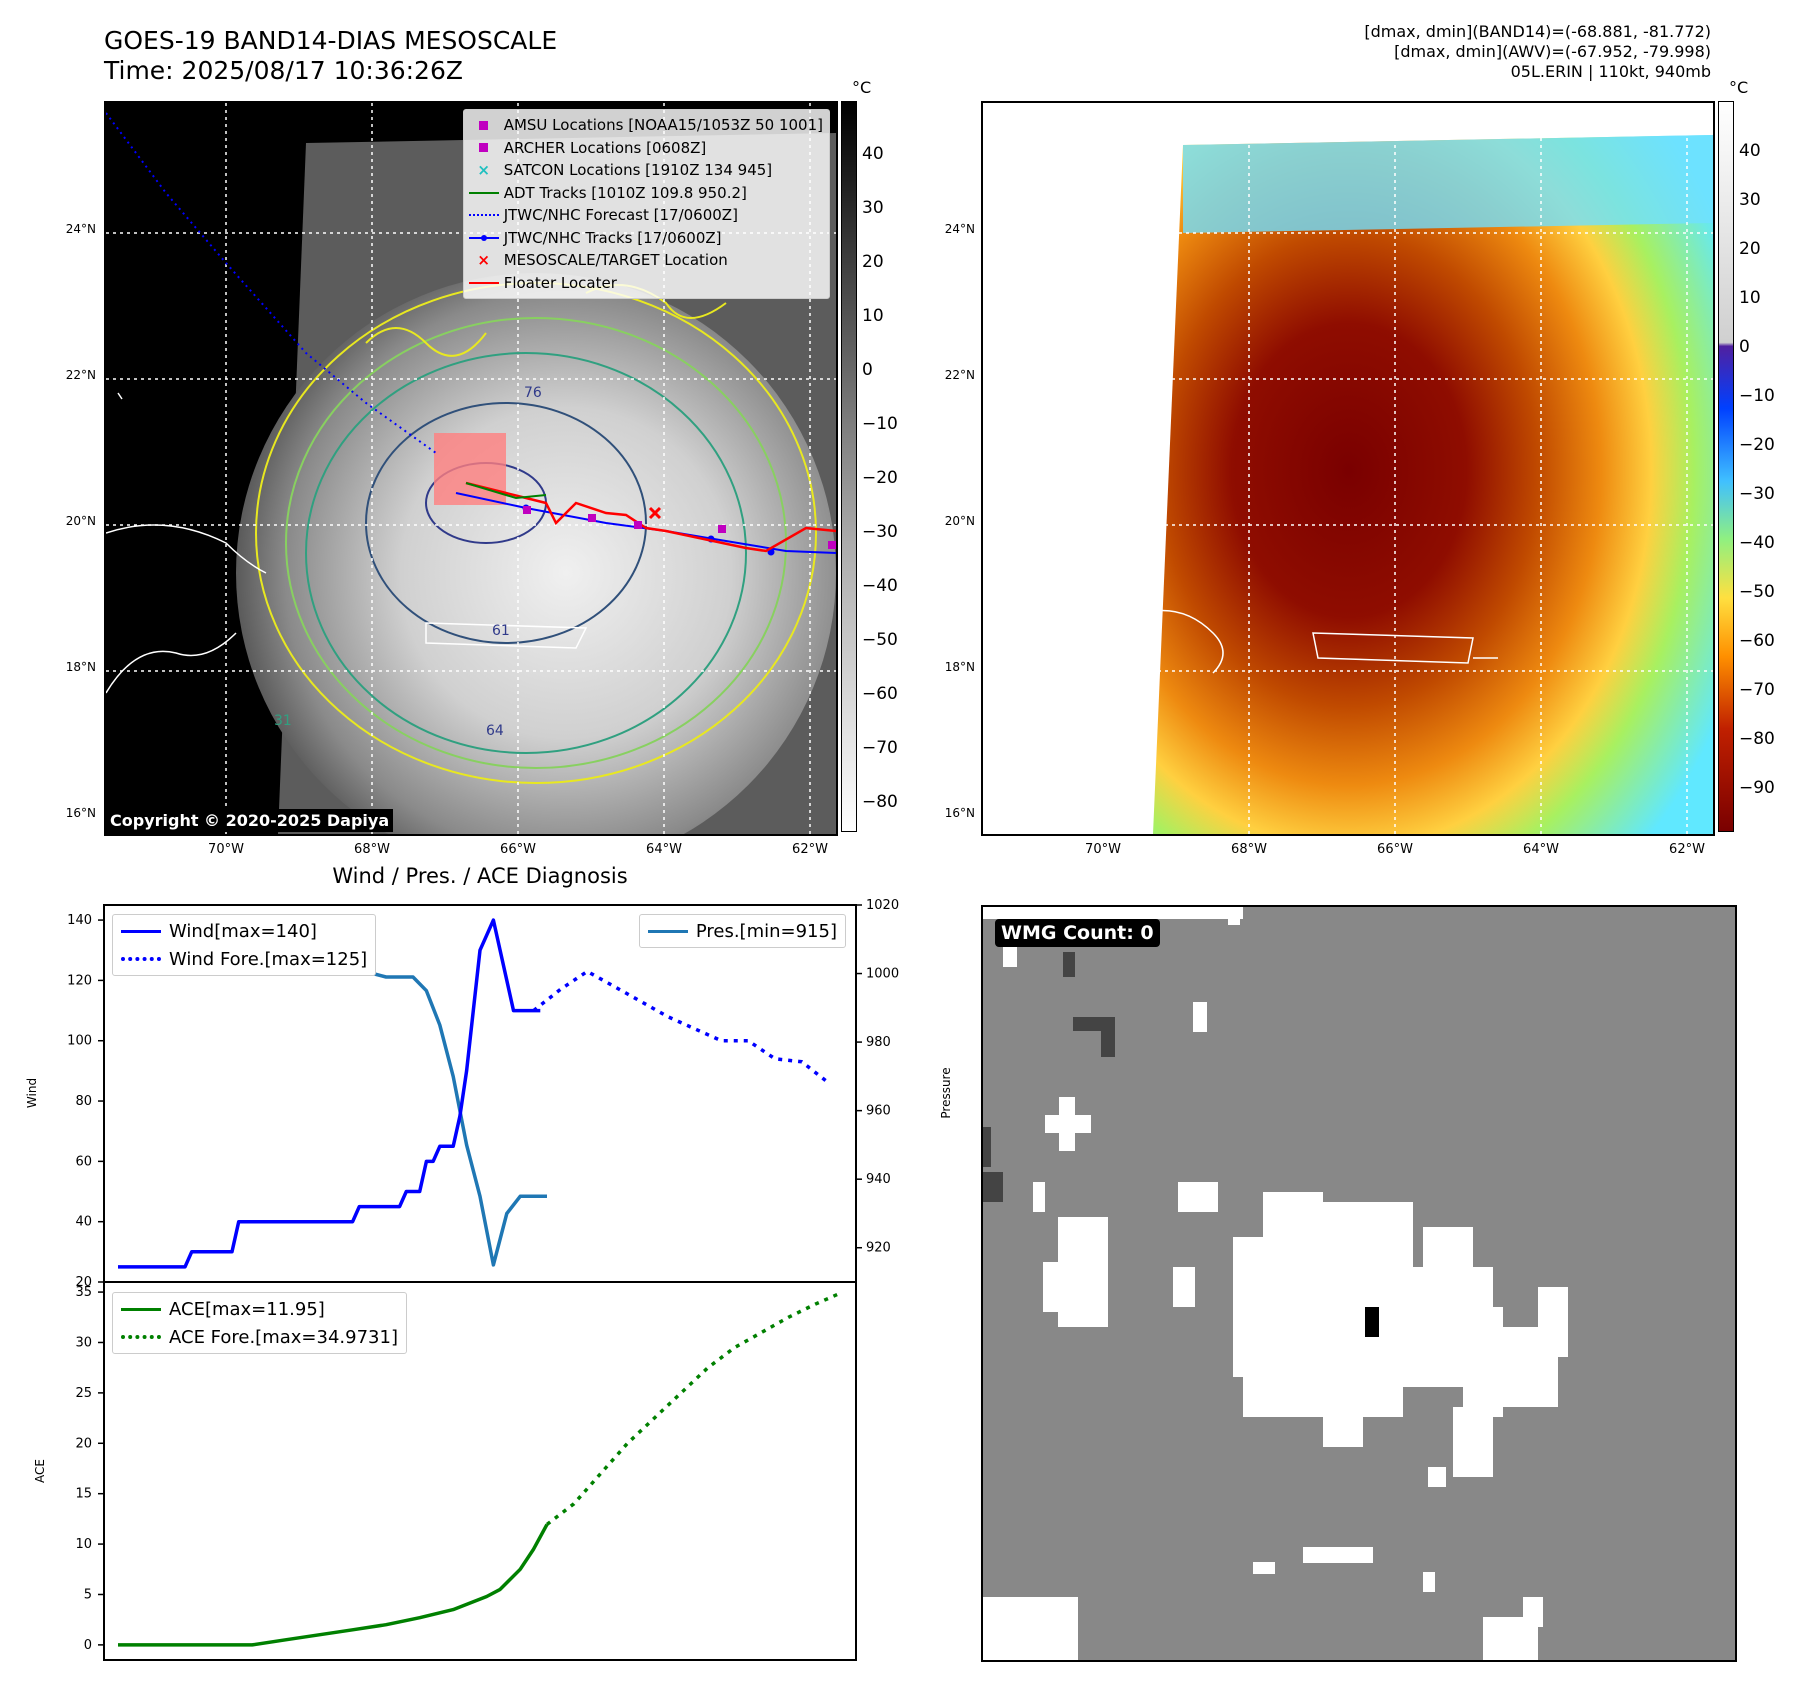  What do you see at coordinates (333, 1585) in the screenshot?
I see `ace-series-line` at bounding box center [333, 1585].